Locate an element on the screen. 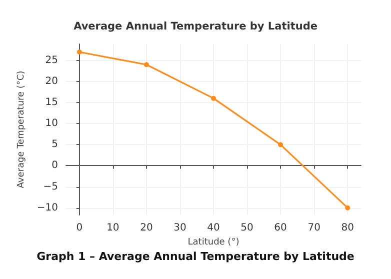 Image resolution: width=391 pixels, height=279 pixels. x-tick-label: 10 is located at coordinates (113, 228).